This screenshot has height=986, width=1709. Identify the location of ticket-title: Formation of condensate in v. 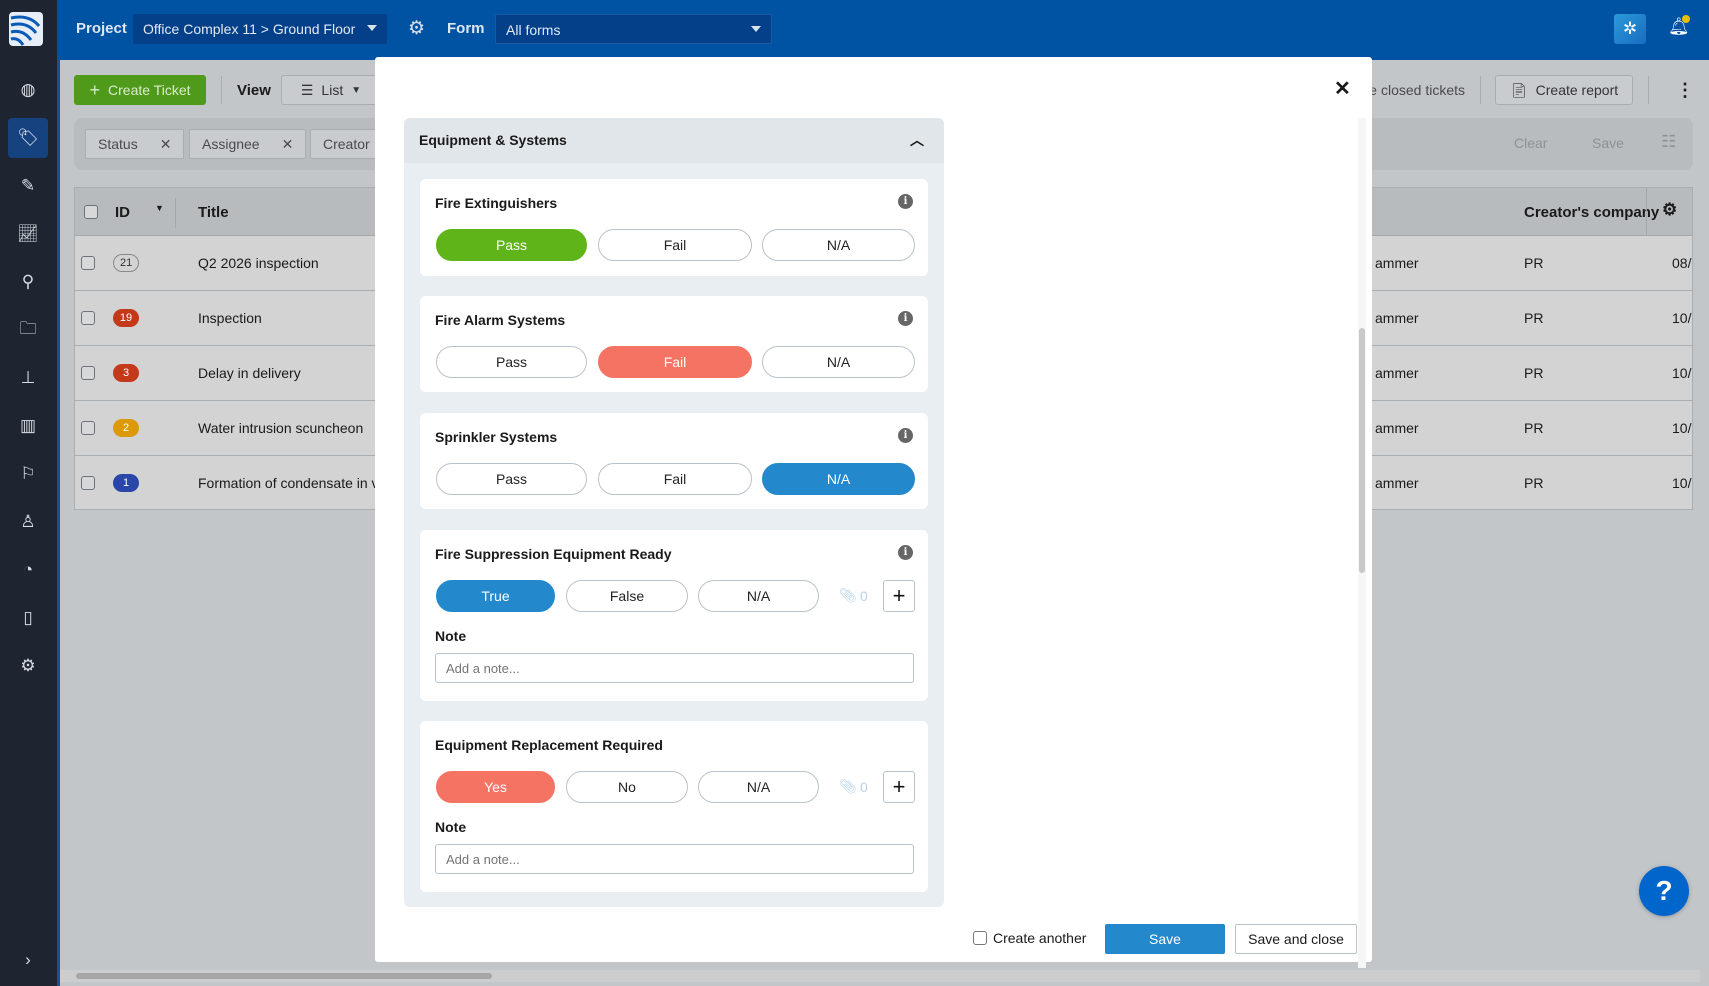
(288, 483).